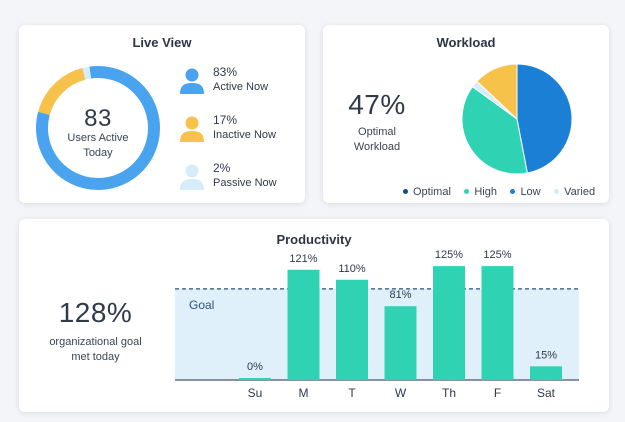 The width and height of the screenshot is (625, 422). Describe the element at coordinates (432, 191) in the screenshot. I see `legend-label: Optimal` at that location.